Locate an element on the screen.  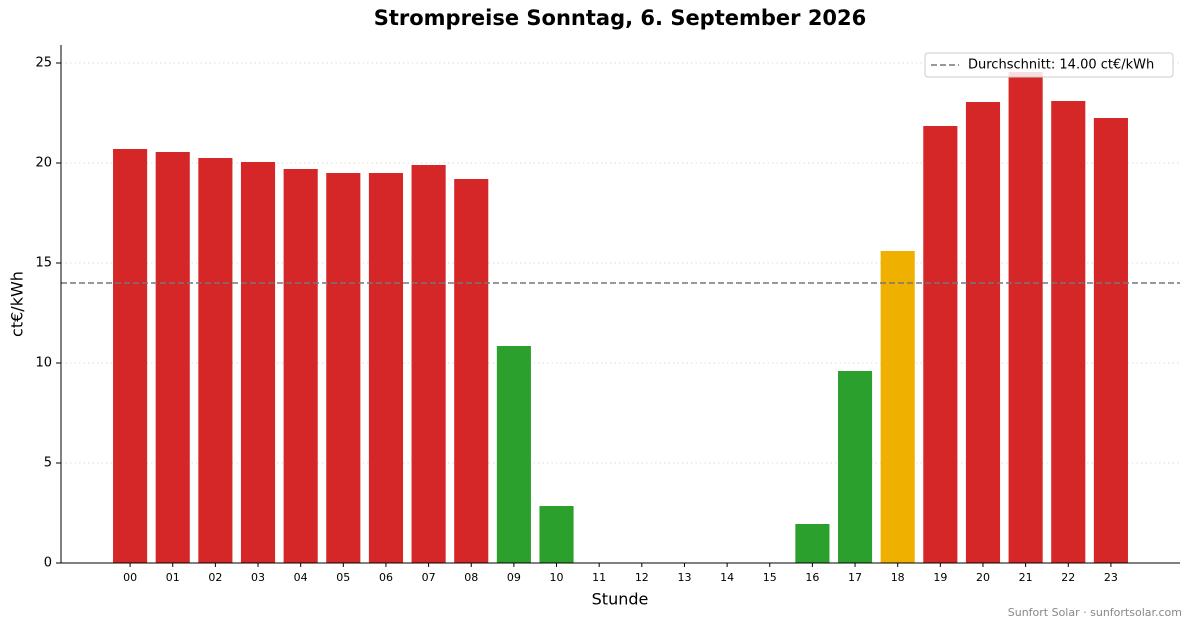
y-tick-label: 25 is located at coordinates (43, 63).